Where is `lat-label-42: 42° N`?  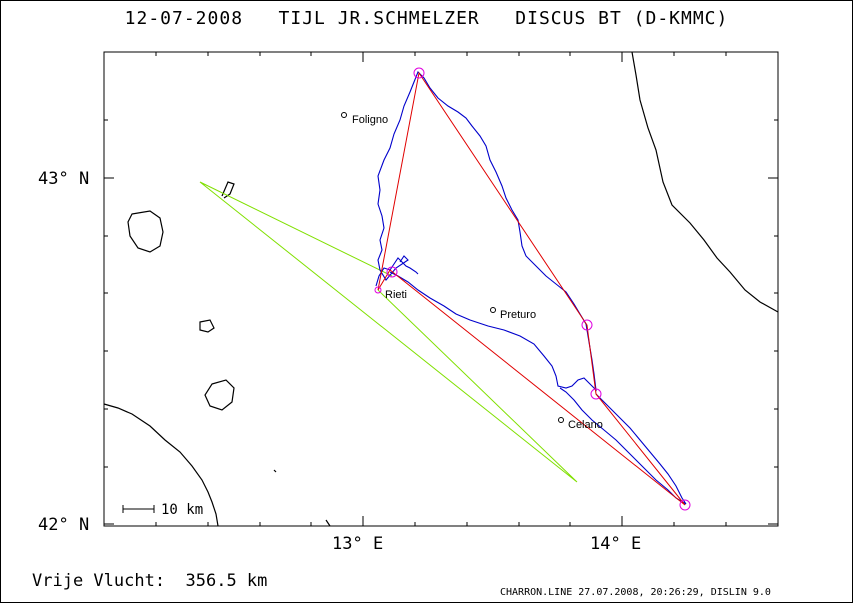
lat-label-42: 42° N is located at coordinates (63, 525).